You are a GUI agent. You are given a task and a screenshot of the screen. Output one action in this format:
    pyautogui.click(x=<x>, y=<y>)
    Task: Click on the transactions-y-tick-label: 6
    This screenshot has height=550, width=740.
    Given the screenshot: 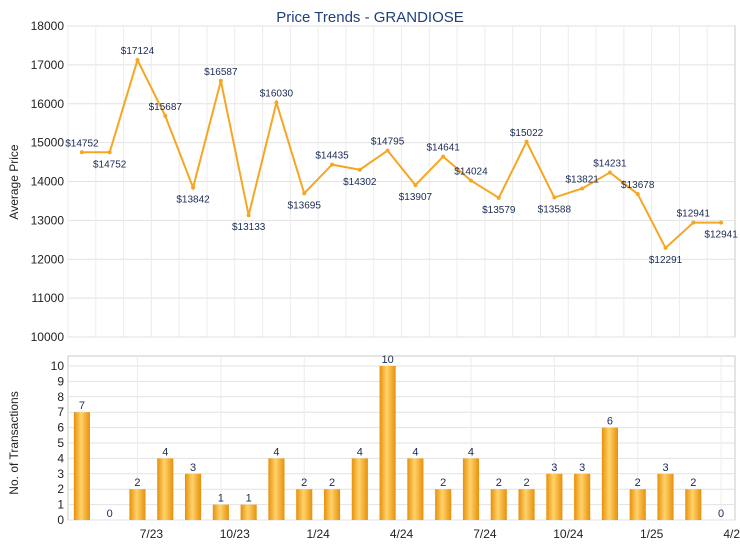 What is the action you would take?
    pyautogui.click(x=60, y=428)
    